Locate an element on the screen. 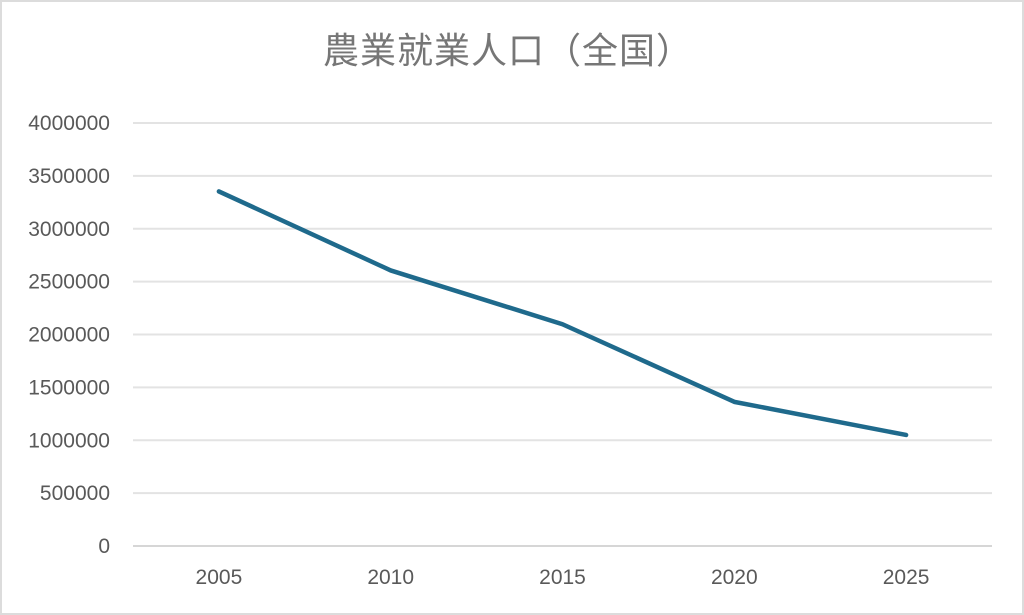 This screenshot has width=1024, height=615. chart-title: 農業就業人口（全国） is located at coordinates (507, 50).